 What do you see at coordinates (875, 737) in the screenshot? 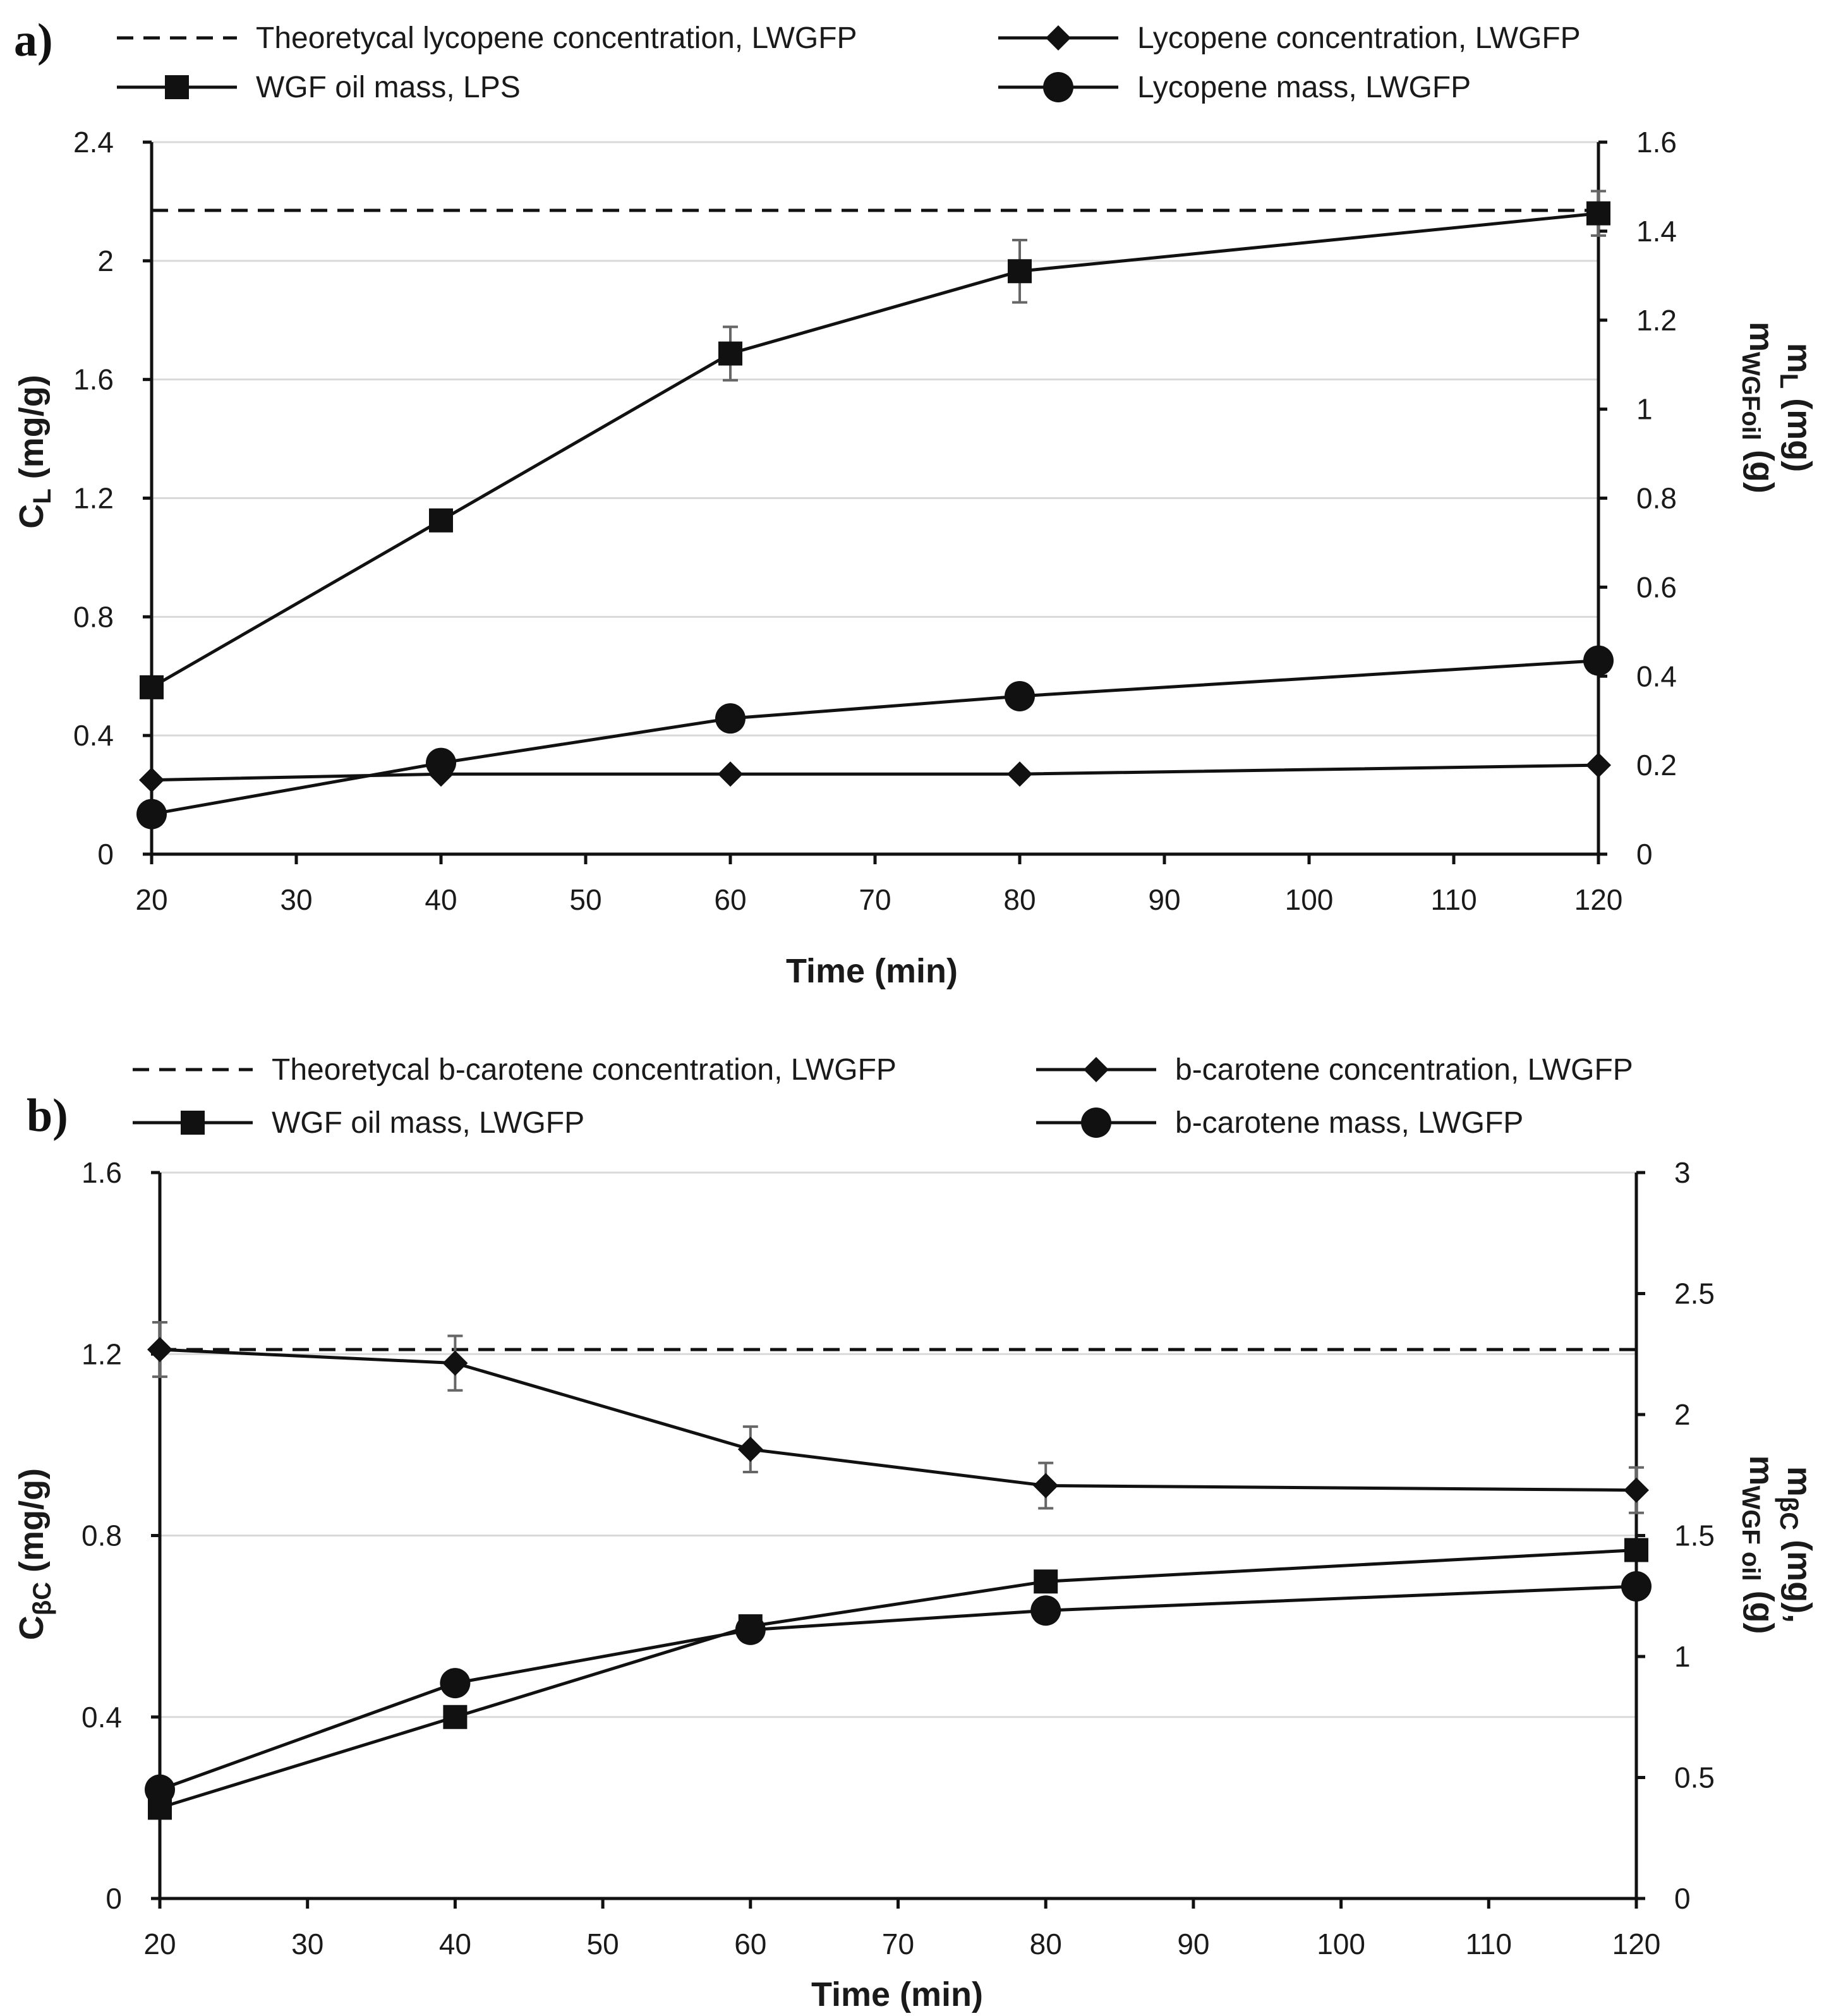
I see `charta-series-3-line` at bounding box center [875, 737].